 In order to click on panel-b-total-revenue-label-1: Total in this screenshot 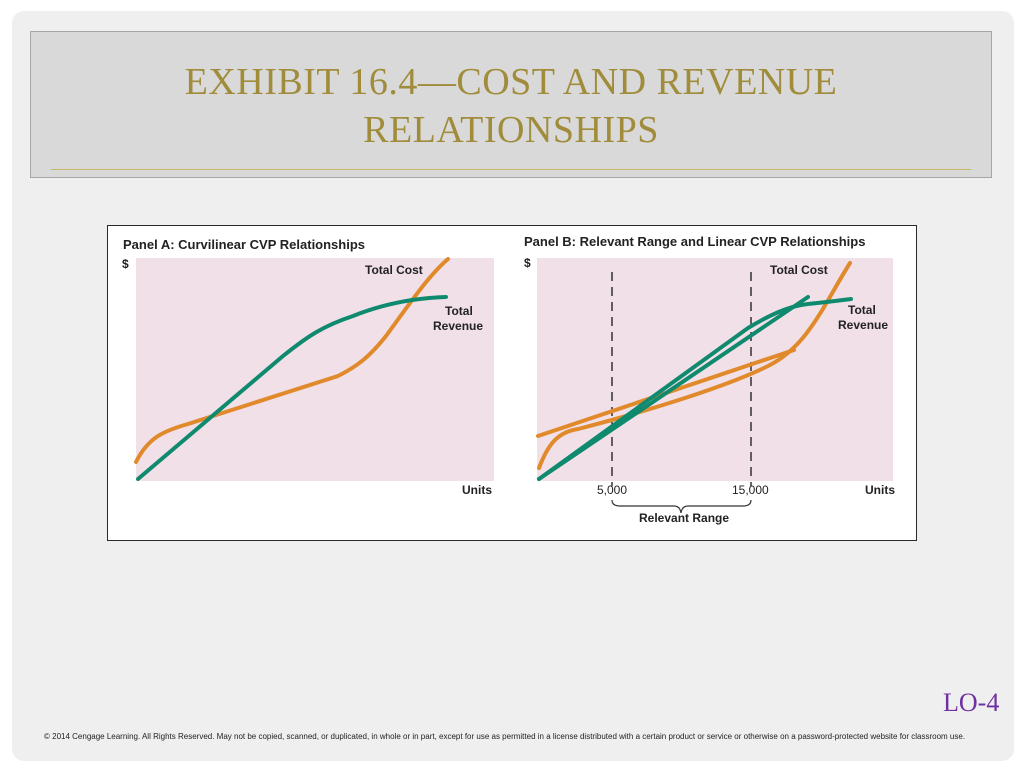, I will do `click(862, 310)`.